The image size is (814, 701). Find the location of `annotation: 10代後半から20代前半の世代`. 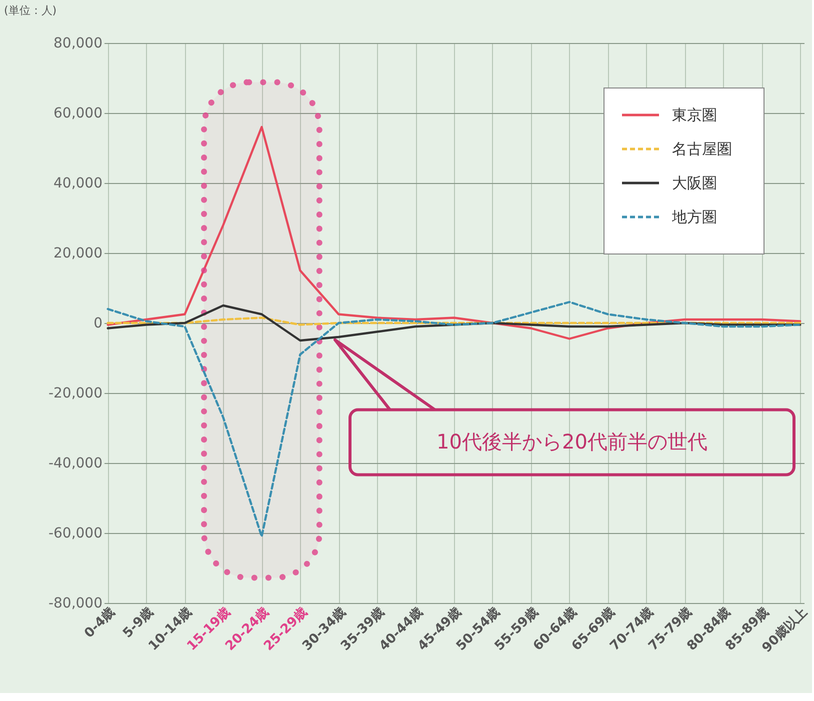

annotation: 10代後半から20代前半の世代 is located at coordinates (572, 441).